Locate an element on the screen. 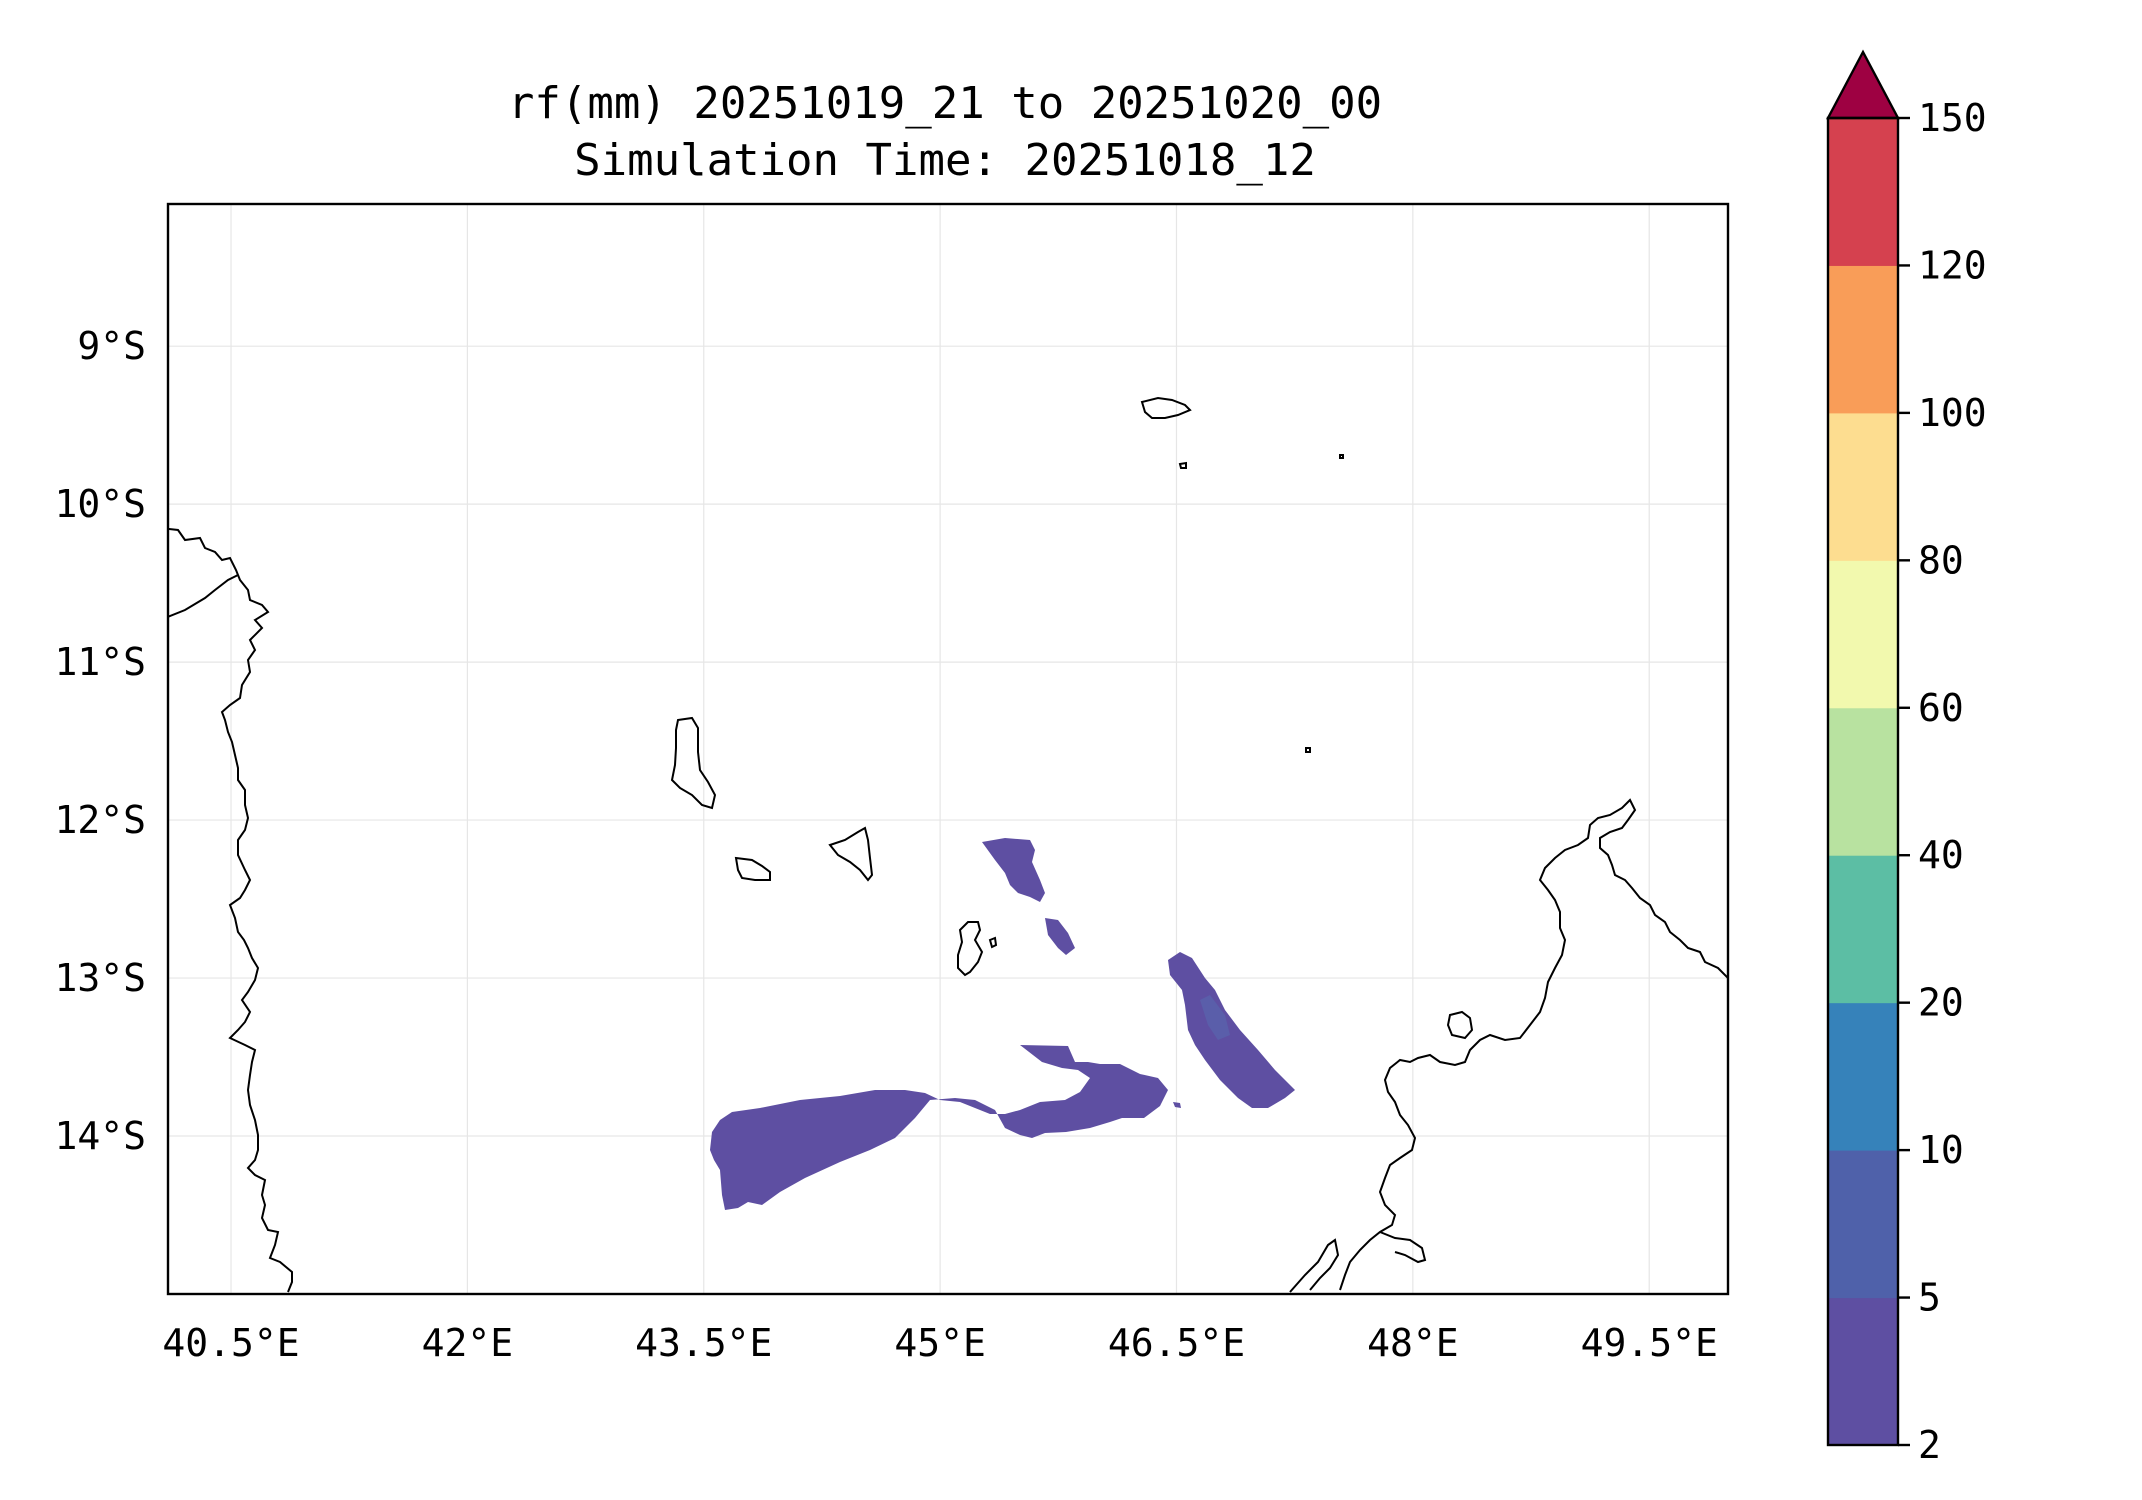 This screenshot has width=2142, height=1500. lon-tick-label: 42°E is located at coordinates (468, 1343).